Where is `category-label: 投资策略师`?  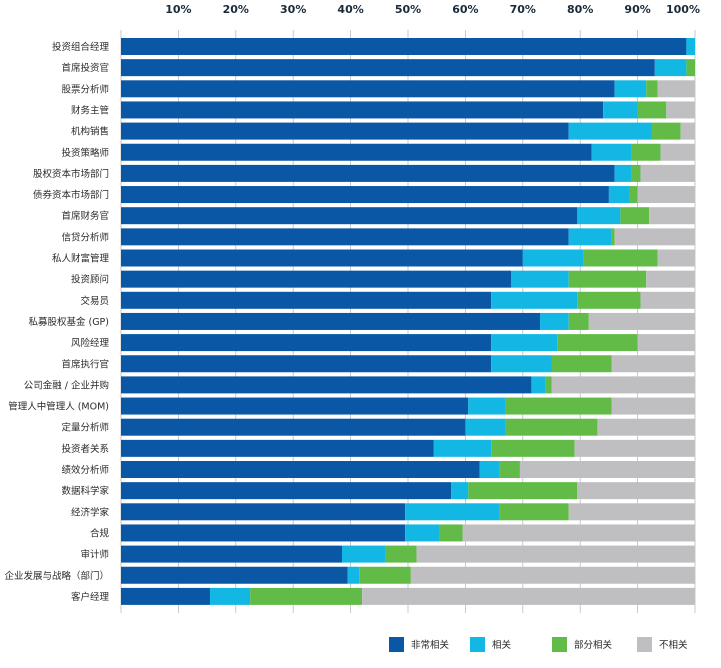 category-label: 投资策略师 is located at coordinates (85, 153).